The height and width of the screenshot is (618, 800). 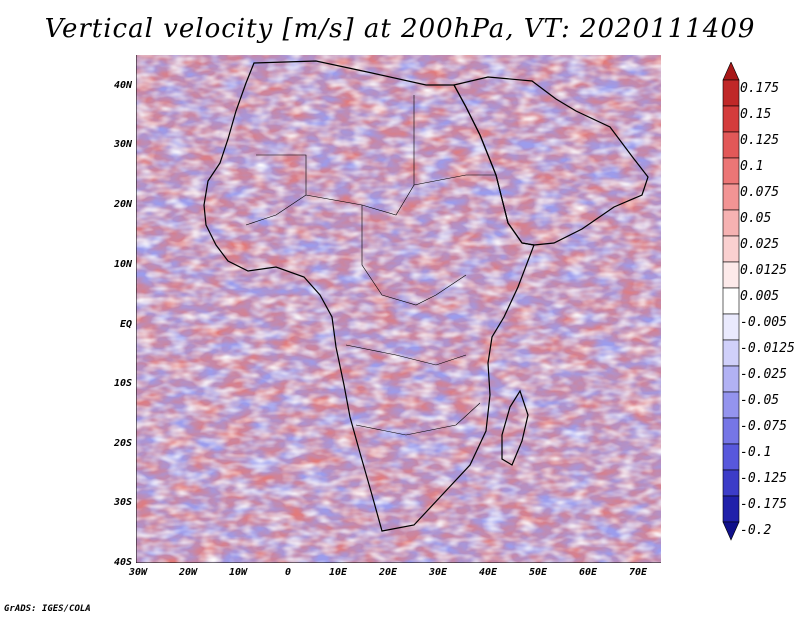 I want to click on lon-label: 70E, so click(x=638, y=572).